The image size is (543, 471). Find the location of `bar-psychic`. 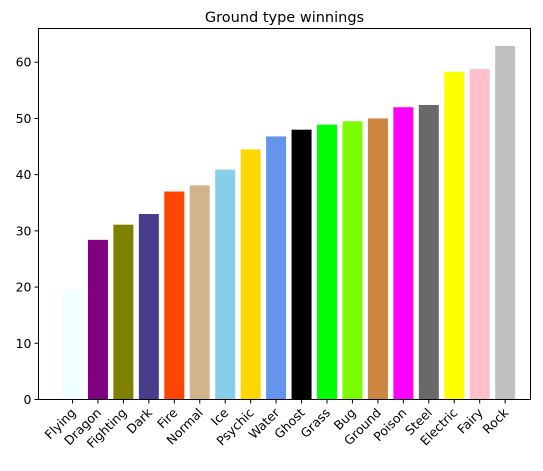

bar-psychic is located at coordinates (250, 274).